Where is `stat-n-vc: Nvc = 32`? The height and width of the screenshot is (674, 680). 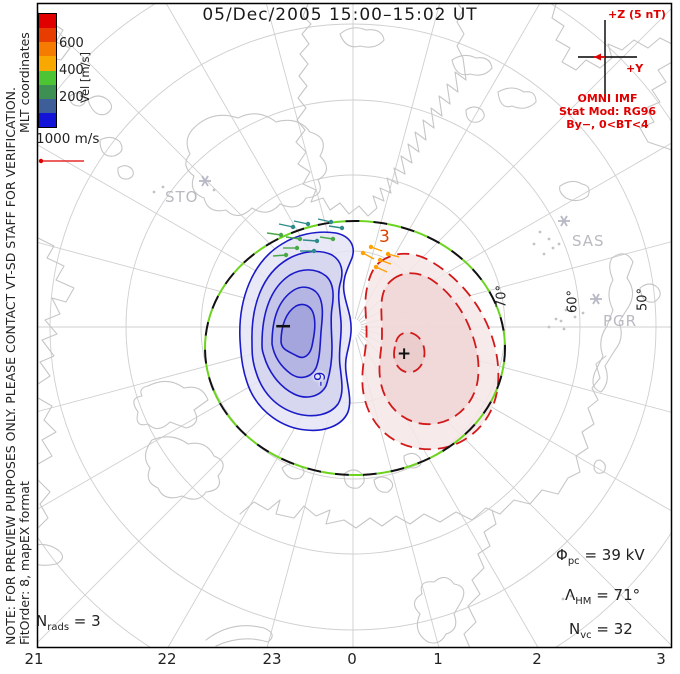
stat-n-vc: Nvc = 32 is located at coordinates (601, 630).